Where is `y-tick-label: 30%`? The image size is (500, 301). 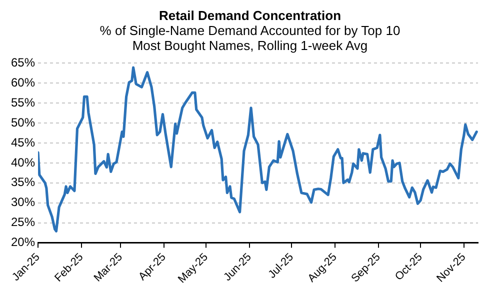 y-tick-label: 30% is located at coordinates (23, 202).